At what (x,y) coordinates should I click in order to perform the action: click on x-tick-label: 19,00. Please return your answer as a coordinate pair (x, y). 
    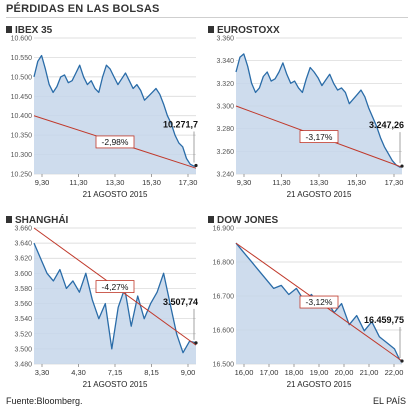
    Looking at the image, I should click on (319, 372).